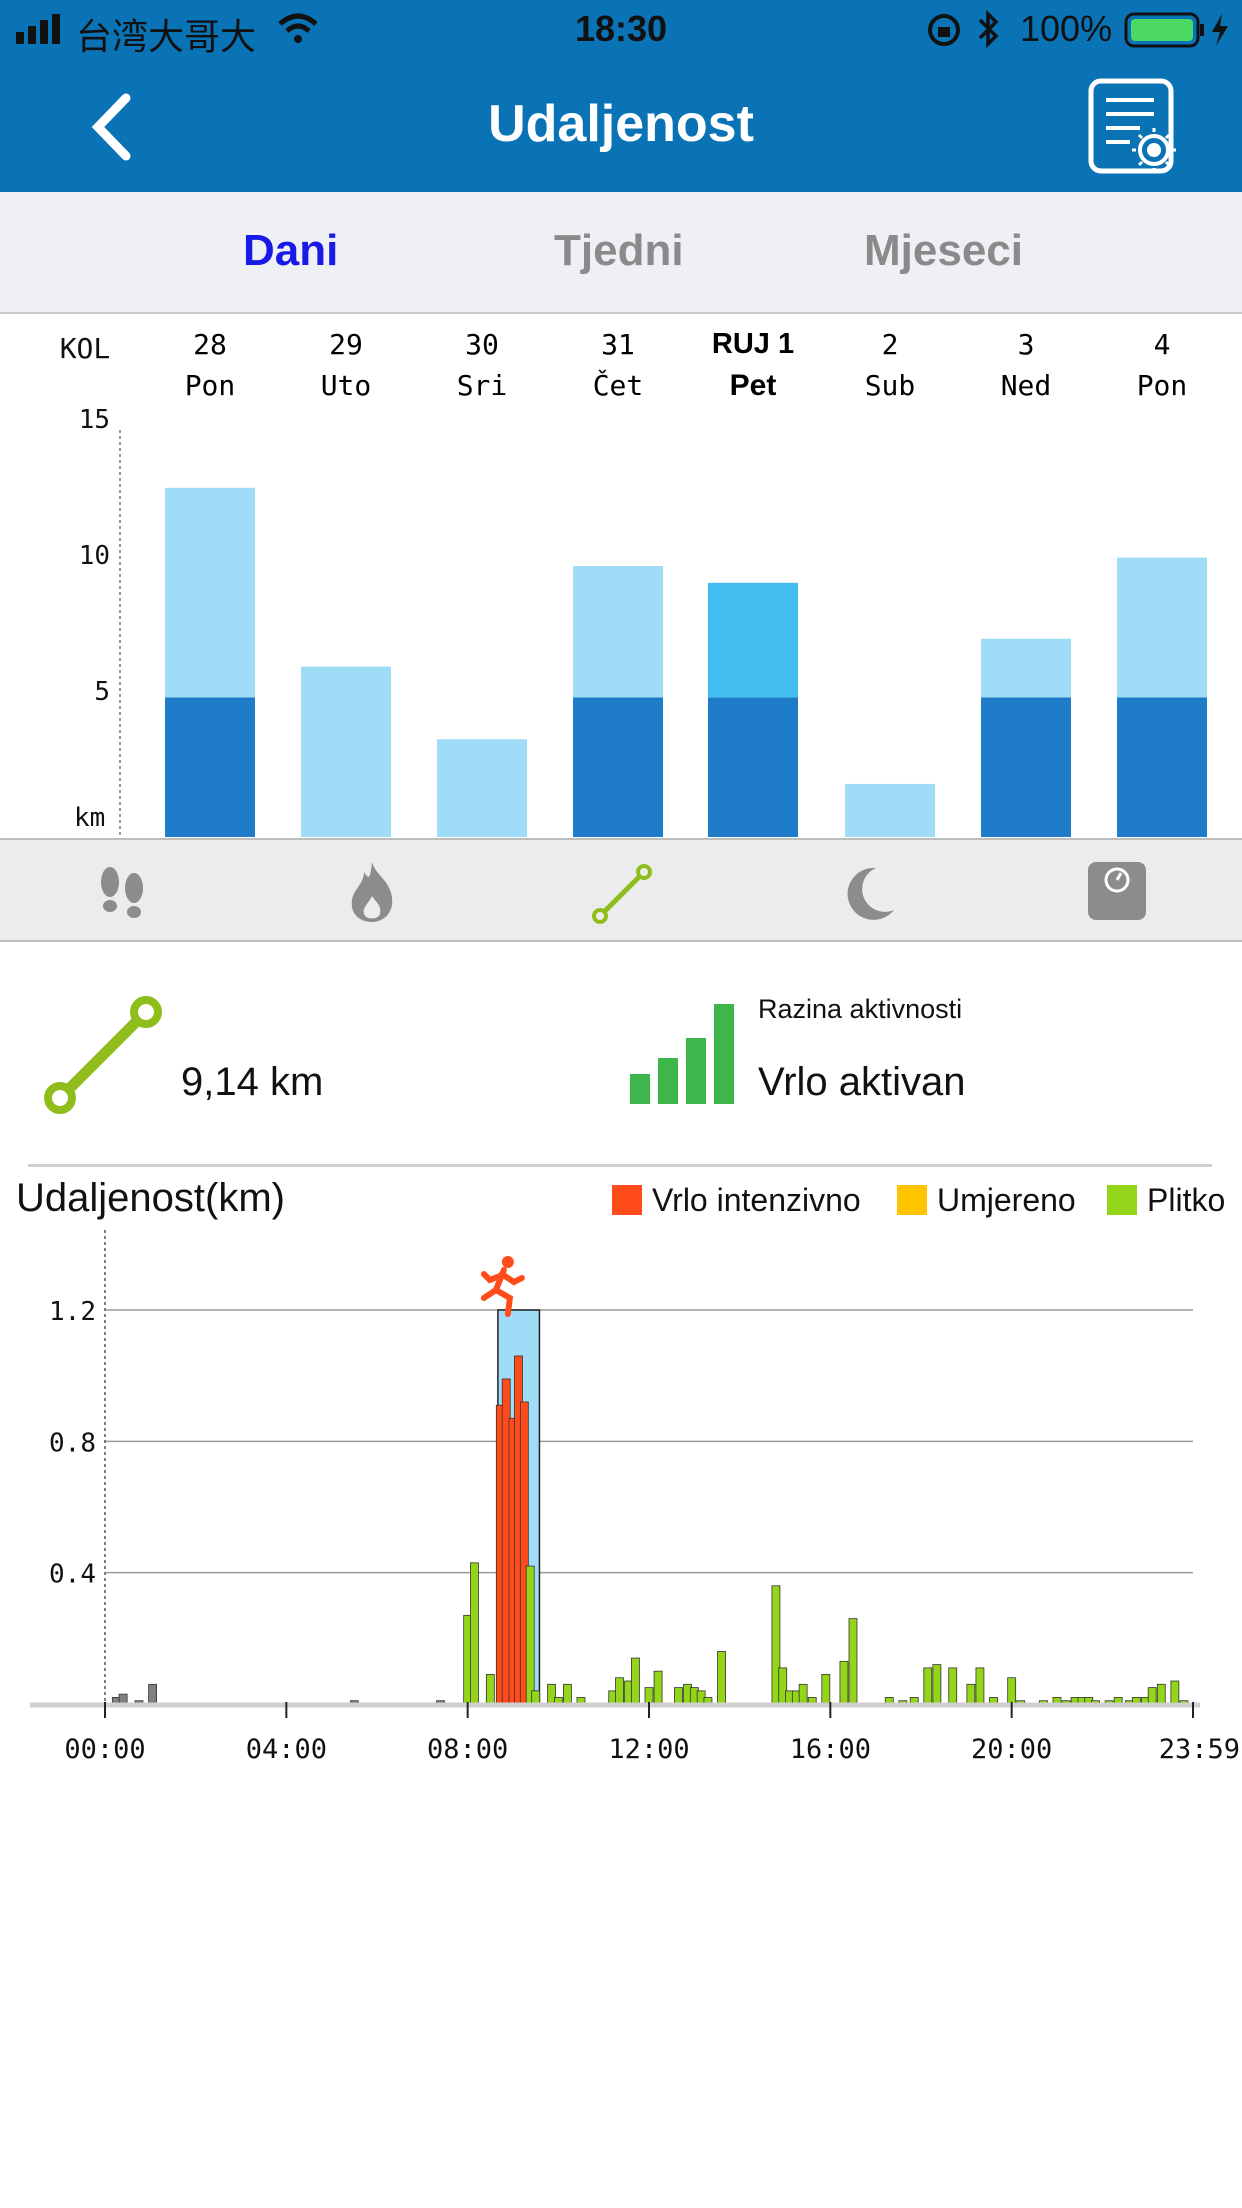  What do you see at coordinates (830, 1747) in the screenshot?
I see `x-tick-label: 16:00` at bounding box center [830, 1747].